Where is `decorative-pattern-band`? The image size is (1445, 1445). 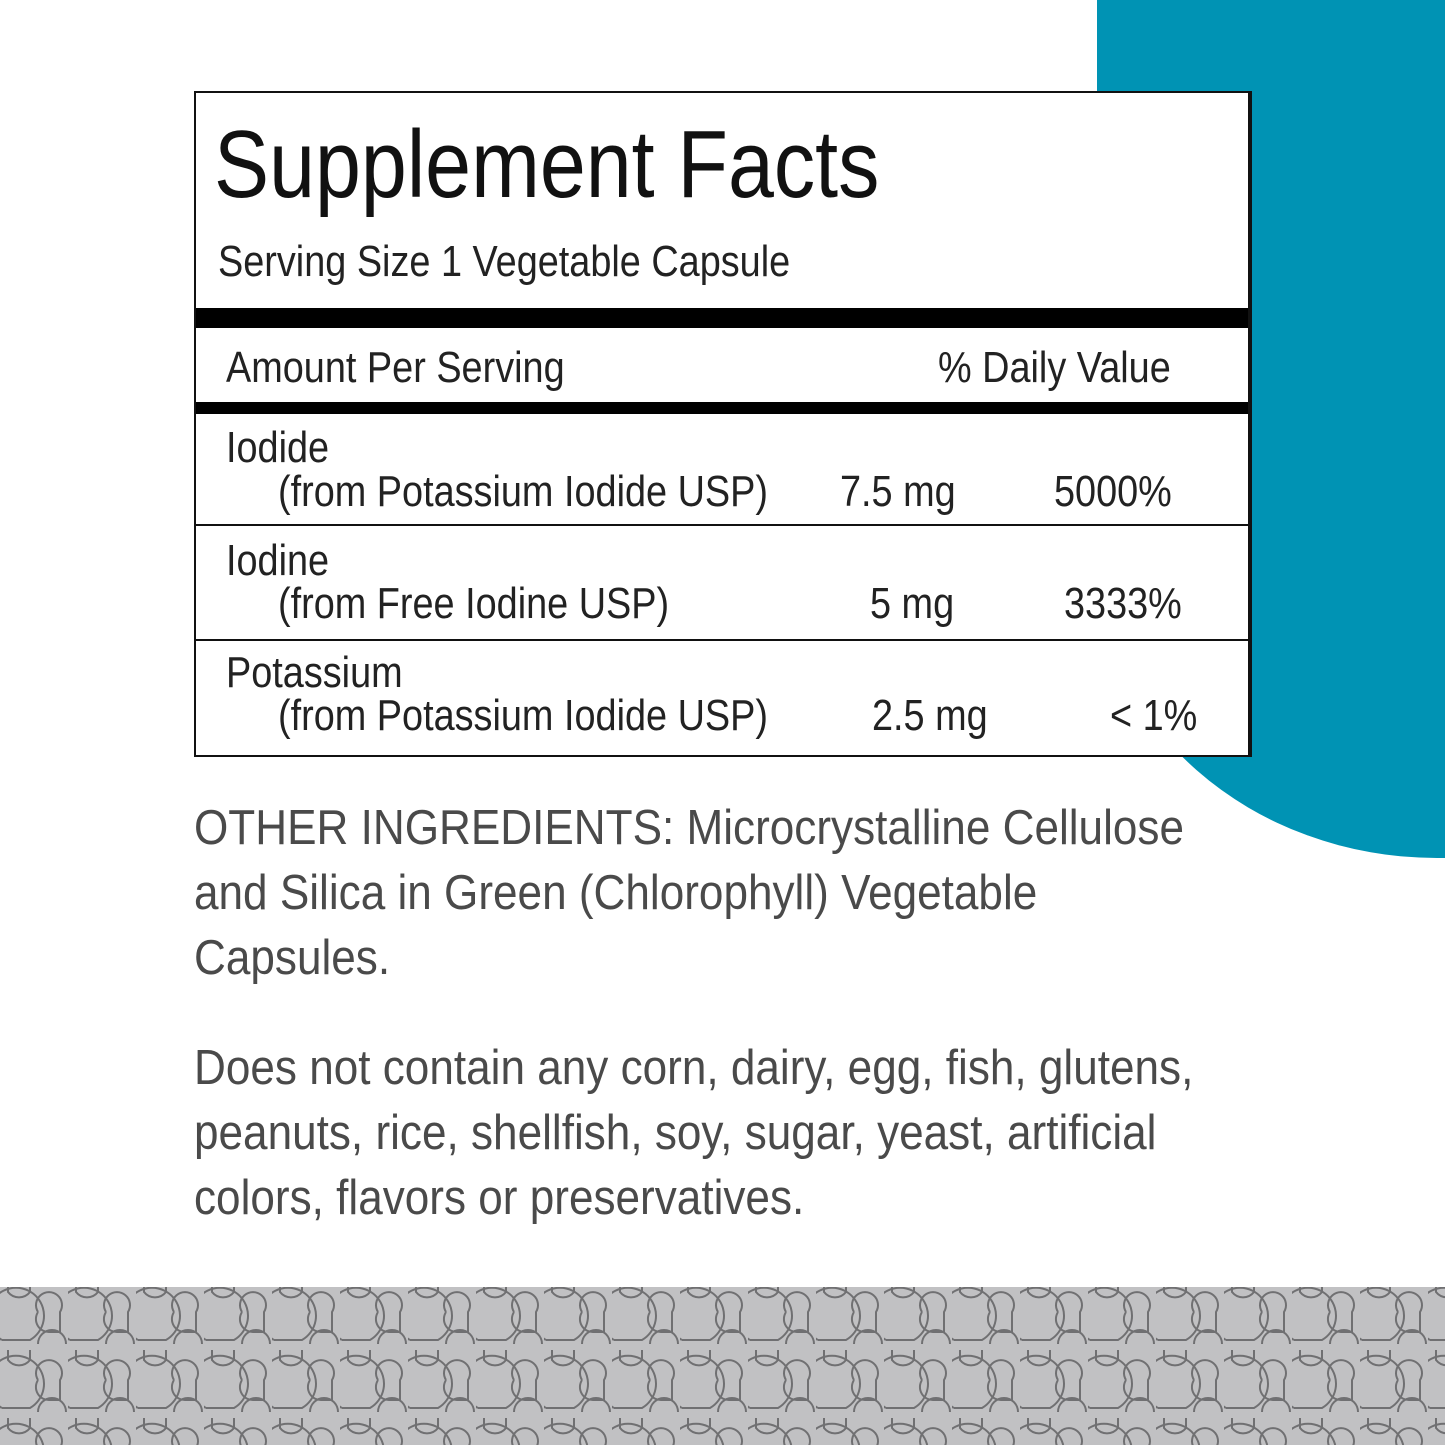
decorative-pattern-band is located at coordinates (722, 1366).